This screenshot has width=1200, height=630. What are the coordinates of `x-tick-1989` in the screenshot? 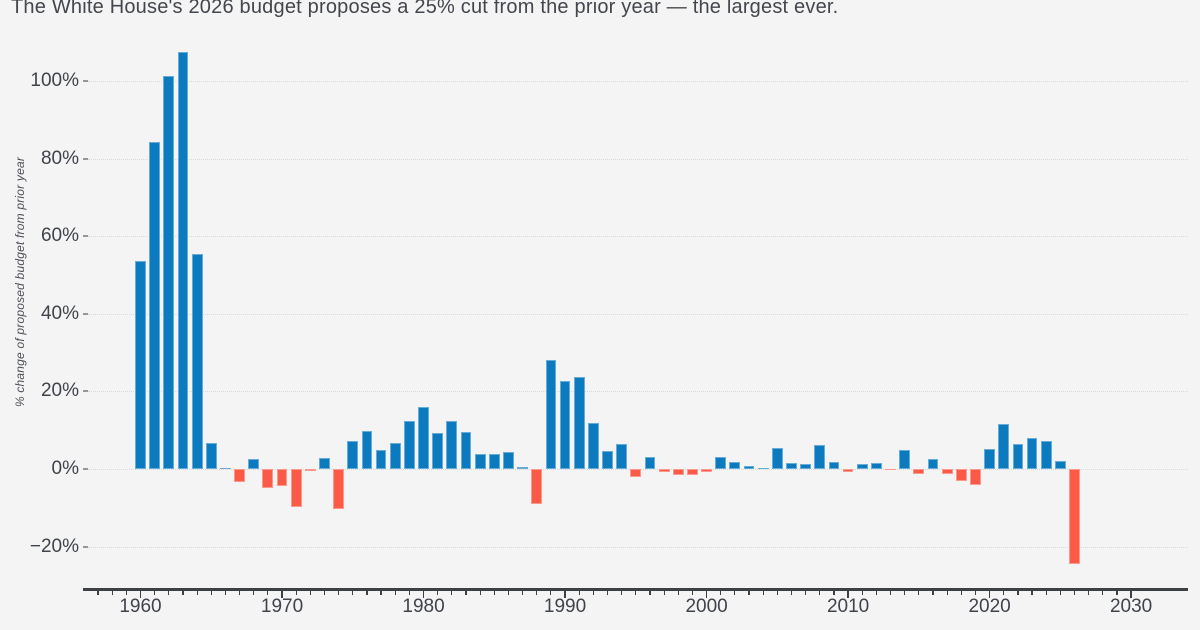 It's located at (551, 592).